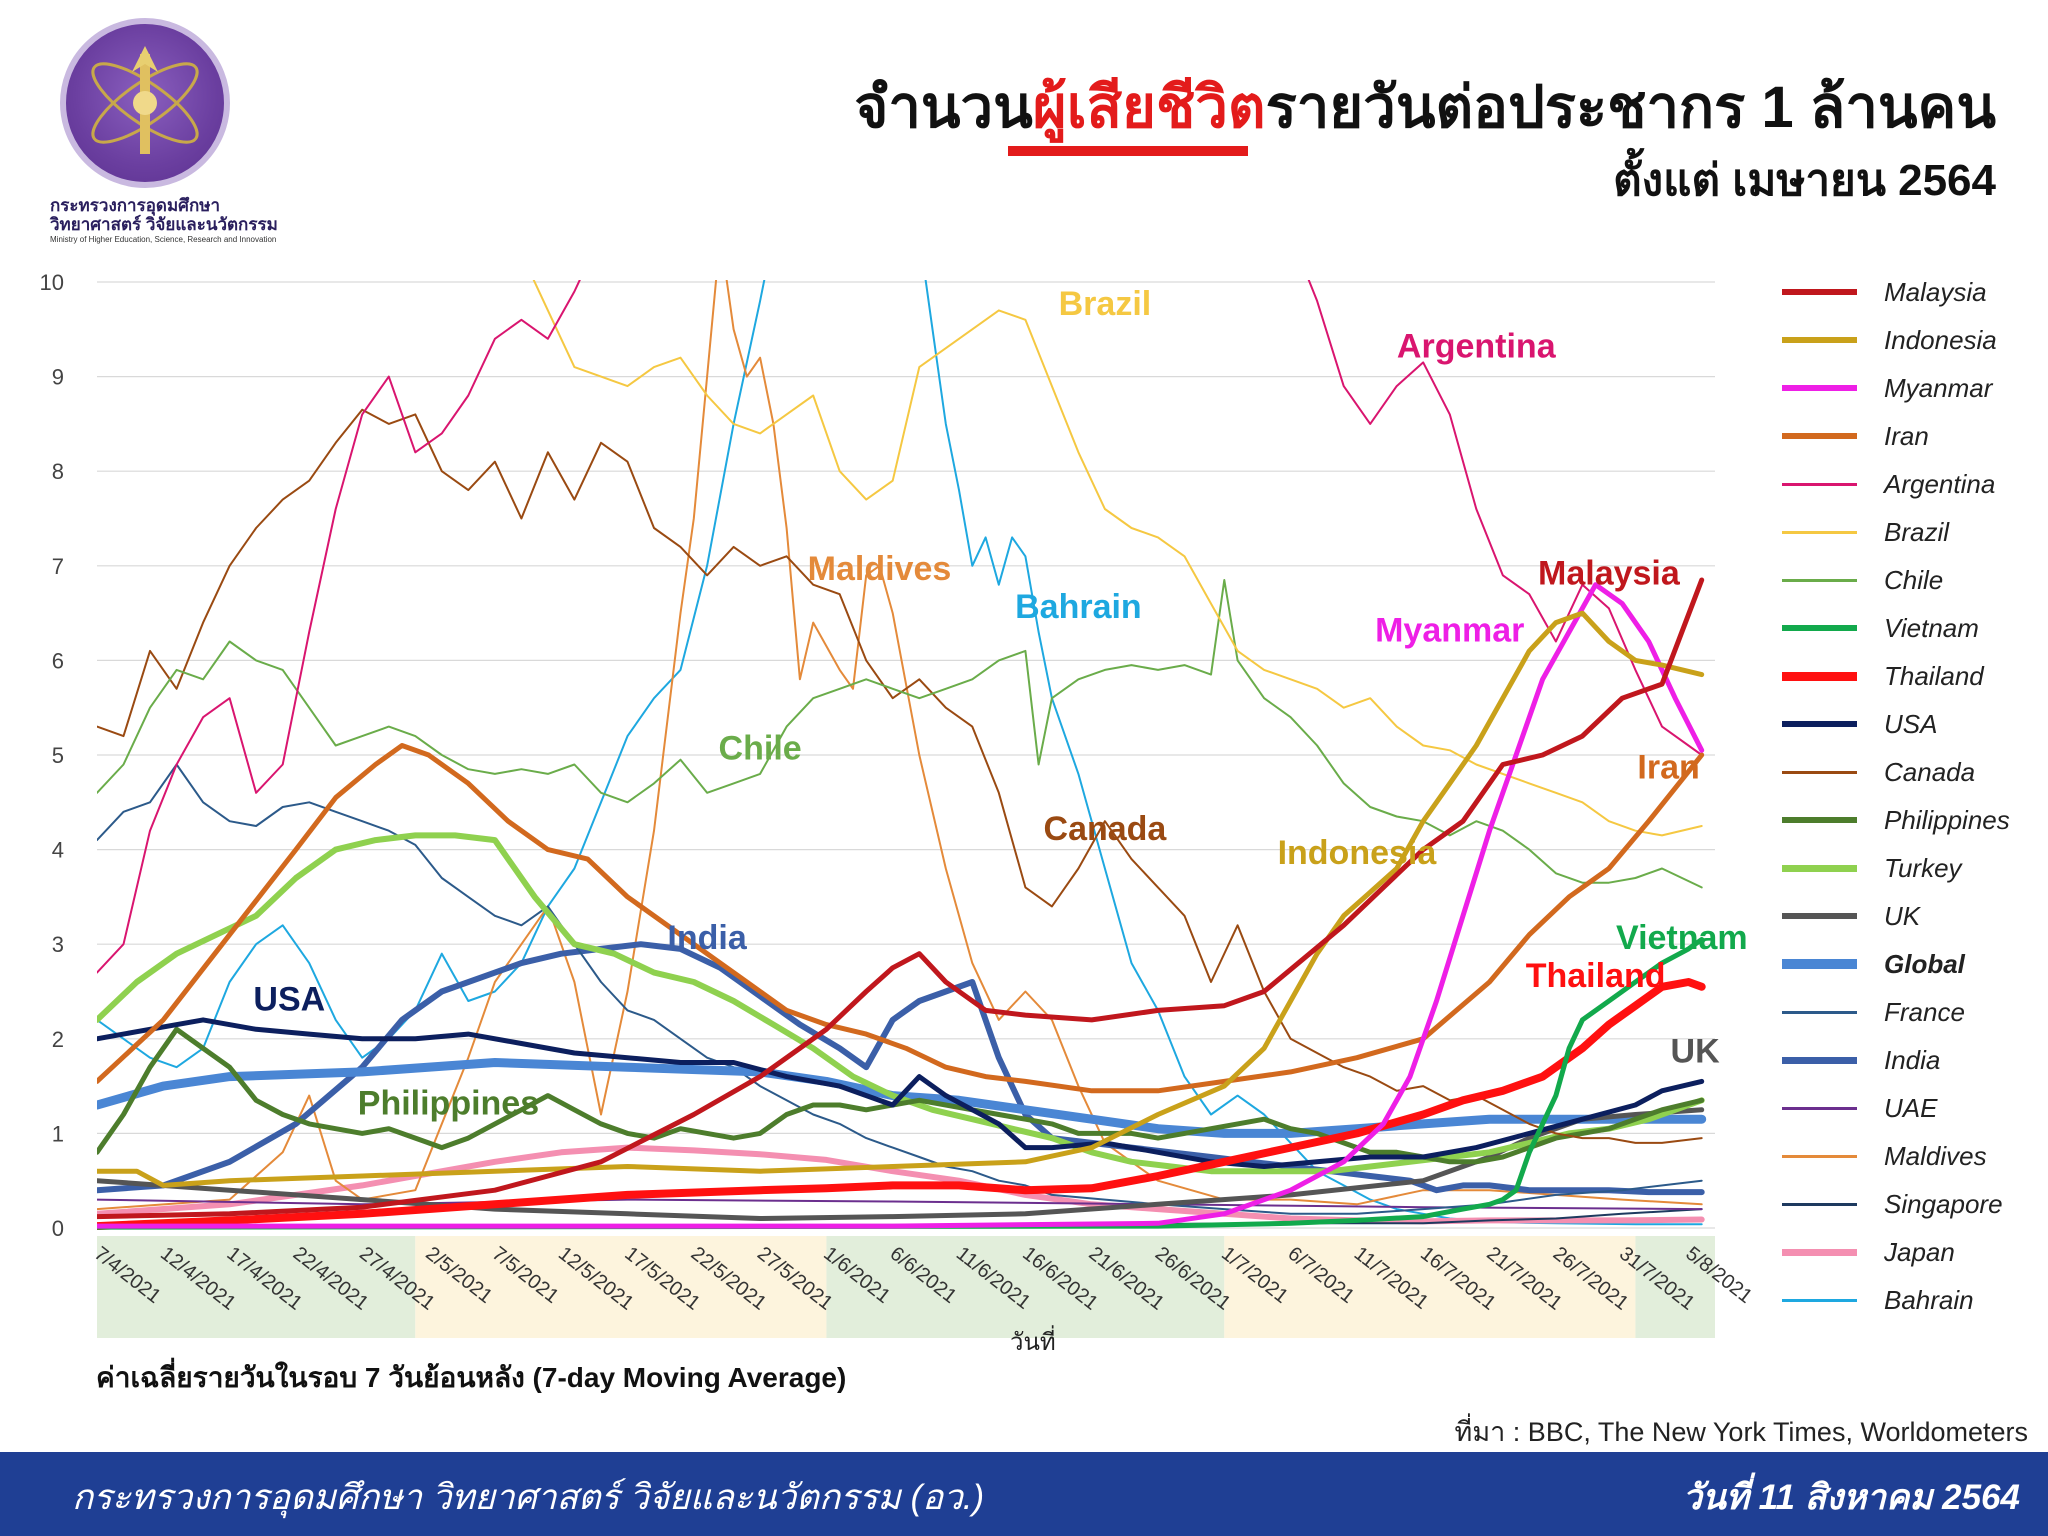  I want to click on legend-item-singapore: Singapore, so click(1915, 1208).